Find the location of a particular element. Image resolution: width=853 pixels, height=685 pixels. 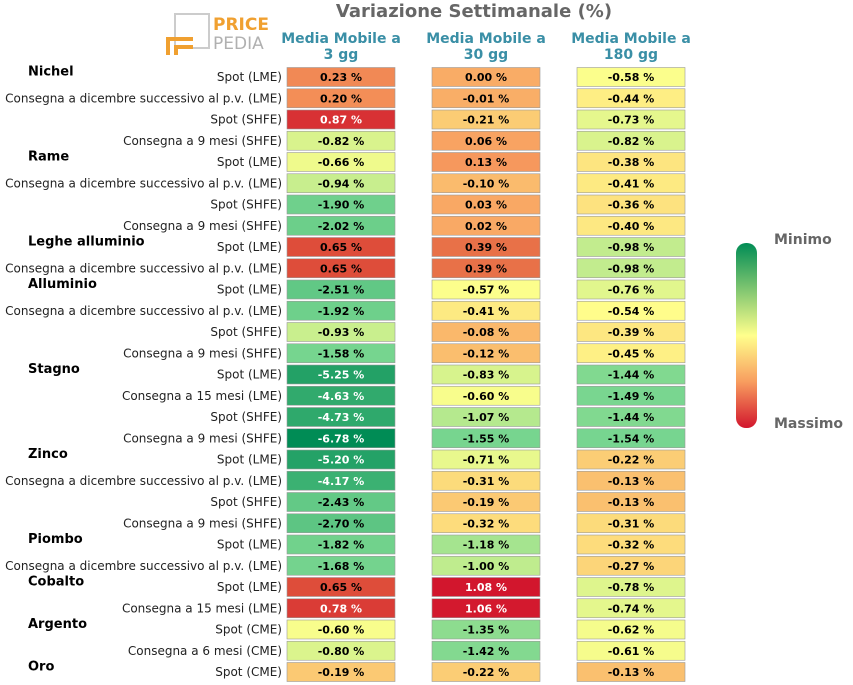

cell-value-label: -4.73 % is located at coordinates (341, 417).